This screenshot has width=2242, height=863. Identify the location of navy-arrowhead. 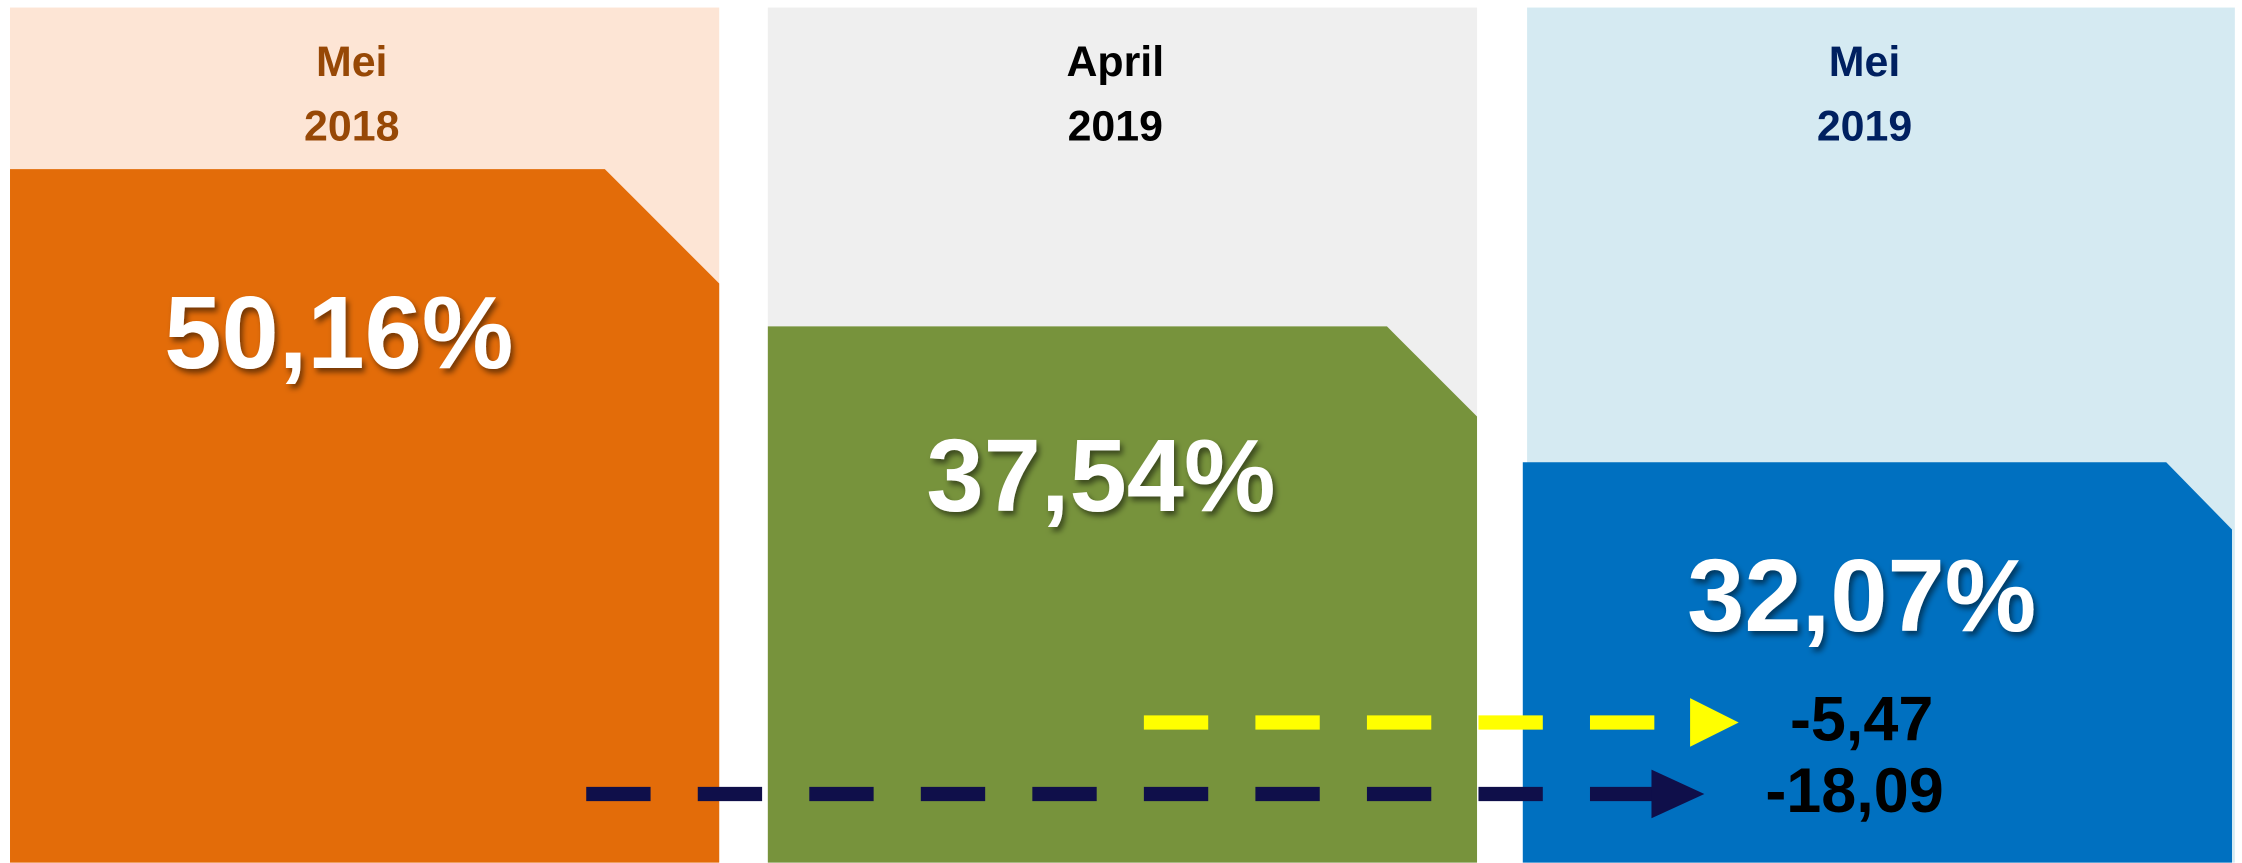
(1678, 794).